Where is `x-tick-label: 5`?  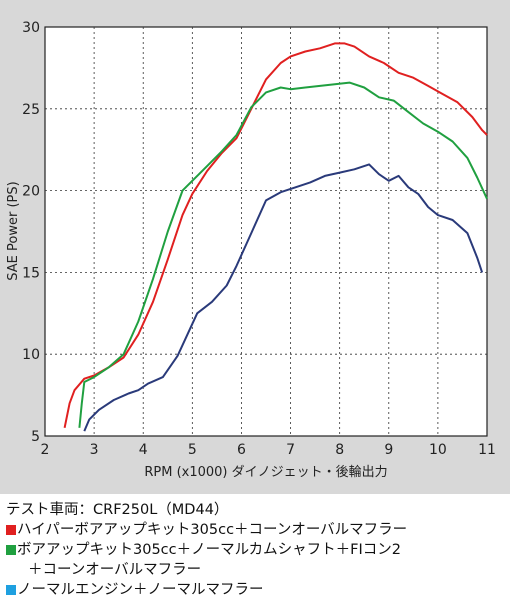
x-tick-label: 5 is located at coordinates (192, 450).